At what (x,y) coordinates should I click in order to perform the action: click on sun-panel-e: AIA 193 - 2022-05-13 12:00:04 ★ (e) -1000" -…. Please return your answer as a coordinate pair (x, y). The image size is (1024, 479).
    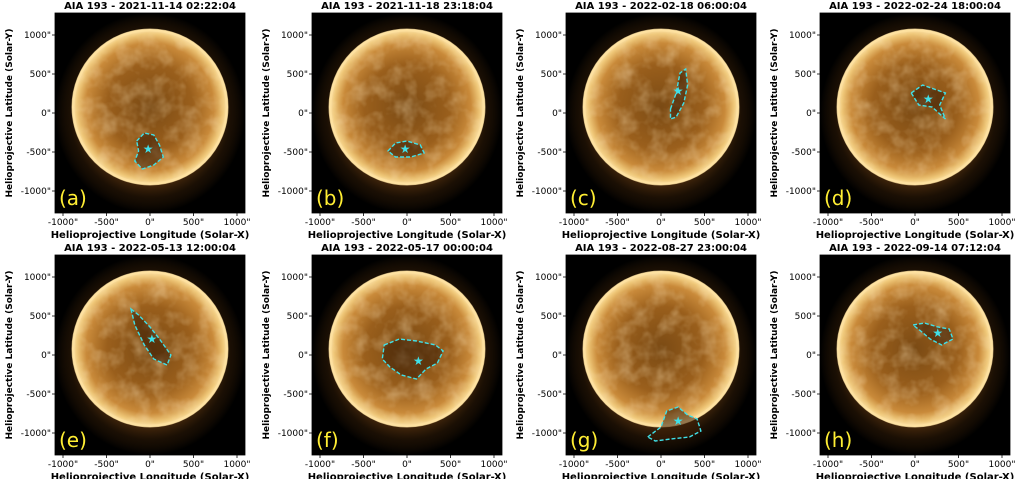
    Looking at the image, I should click on (128, 361).